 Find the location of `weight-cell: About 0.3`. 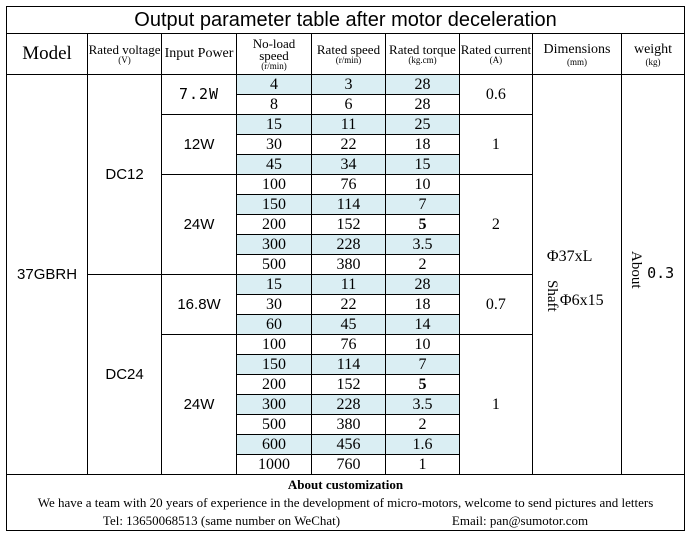

weight-cell: About 0.3 is located at coordinates (653, 274).